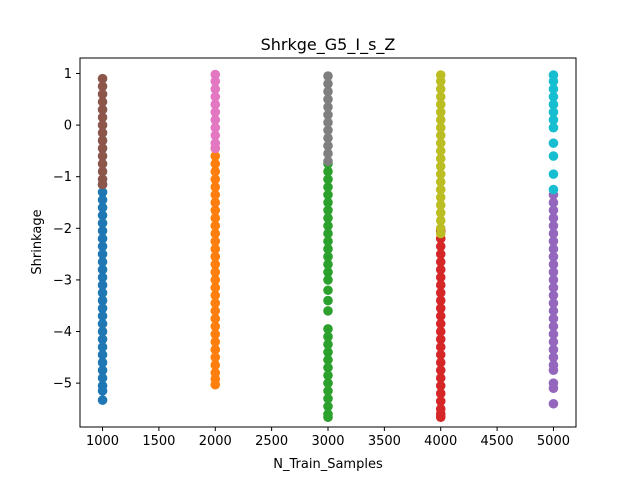  Describe the element at coordinates (271, 441) in the screenshot. I see `x-tick-label: 2500` at that location.